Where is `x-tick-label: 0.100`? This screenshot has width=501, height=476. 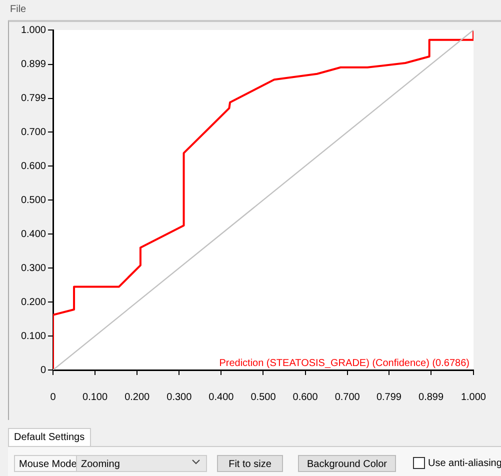 x-tick-label: 0.100 is located at coordinates (95, 397).